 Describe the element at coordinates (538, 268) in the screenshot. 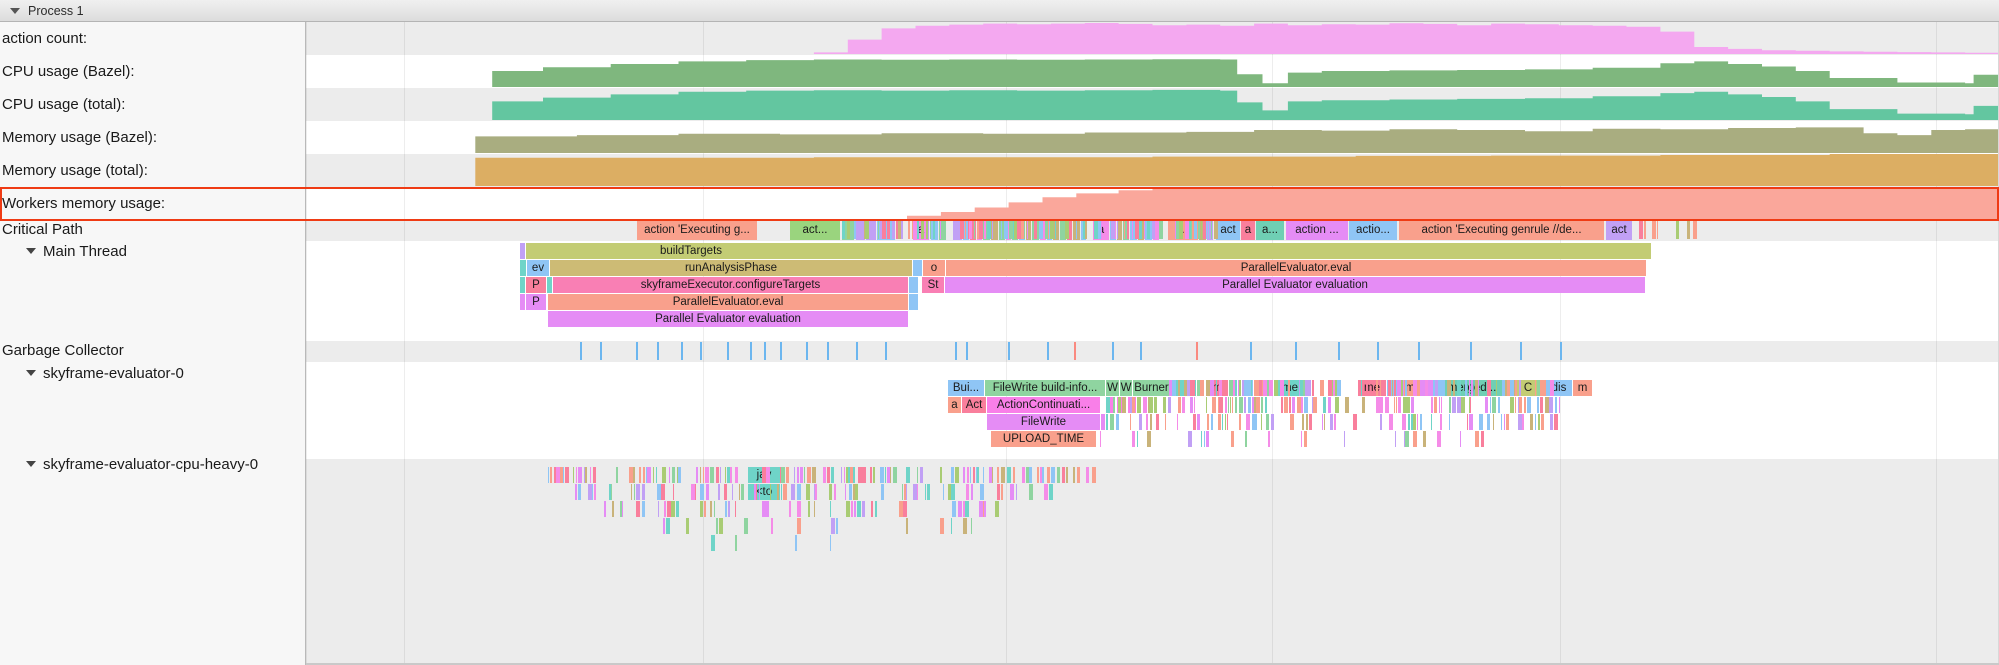

I see `main-thread-slice: ev` at that location.